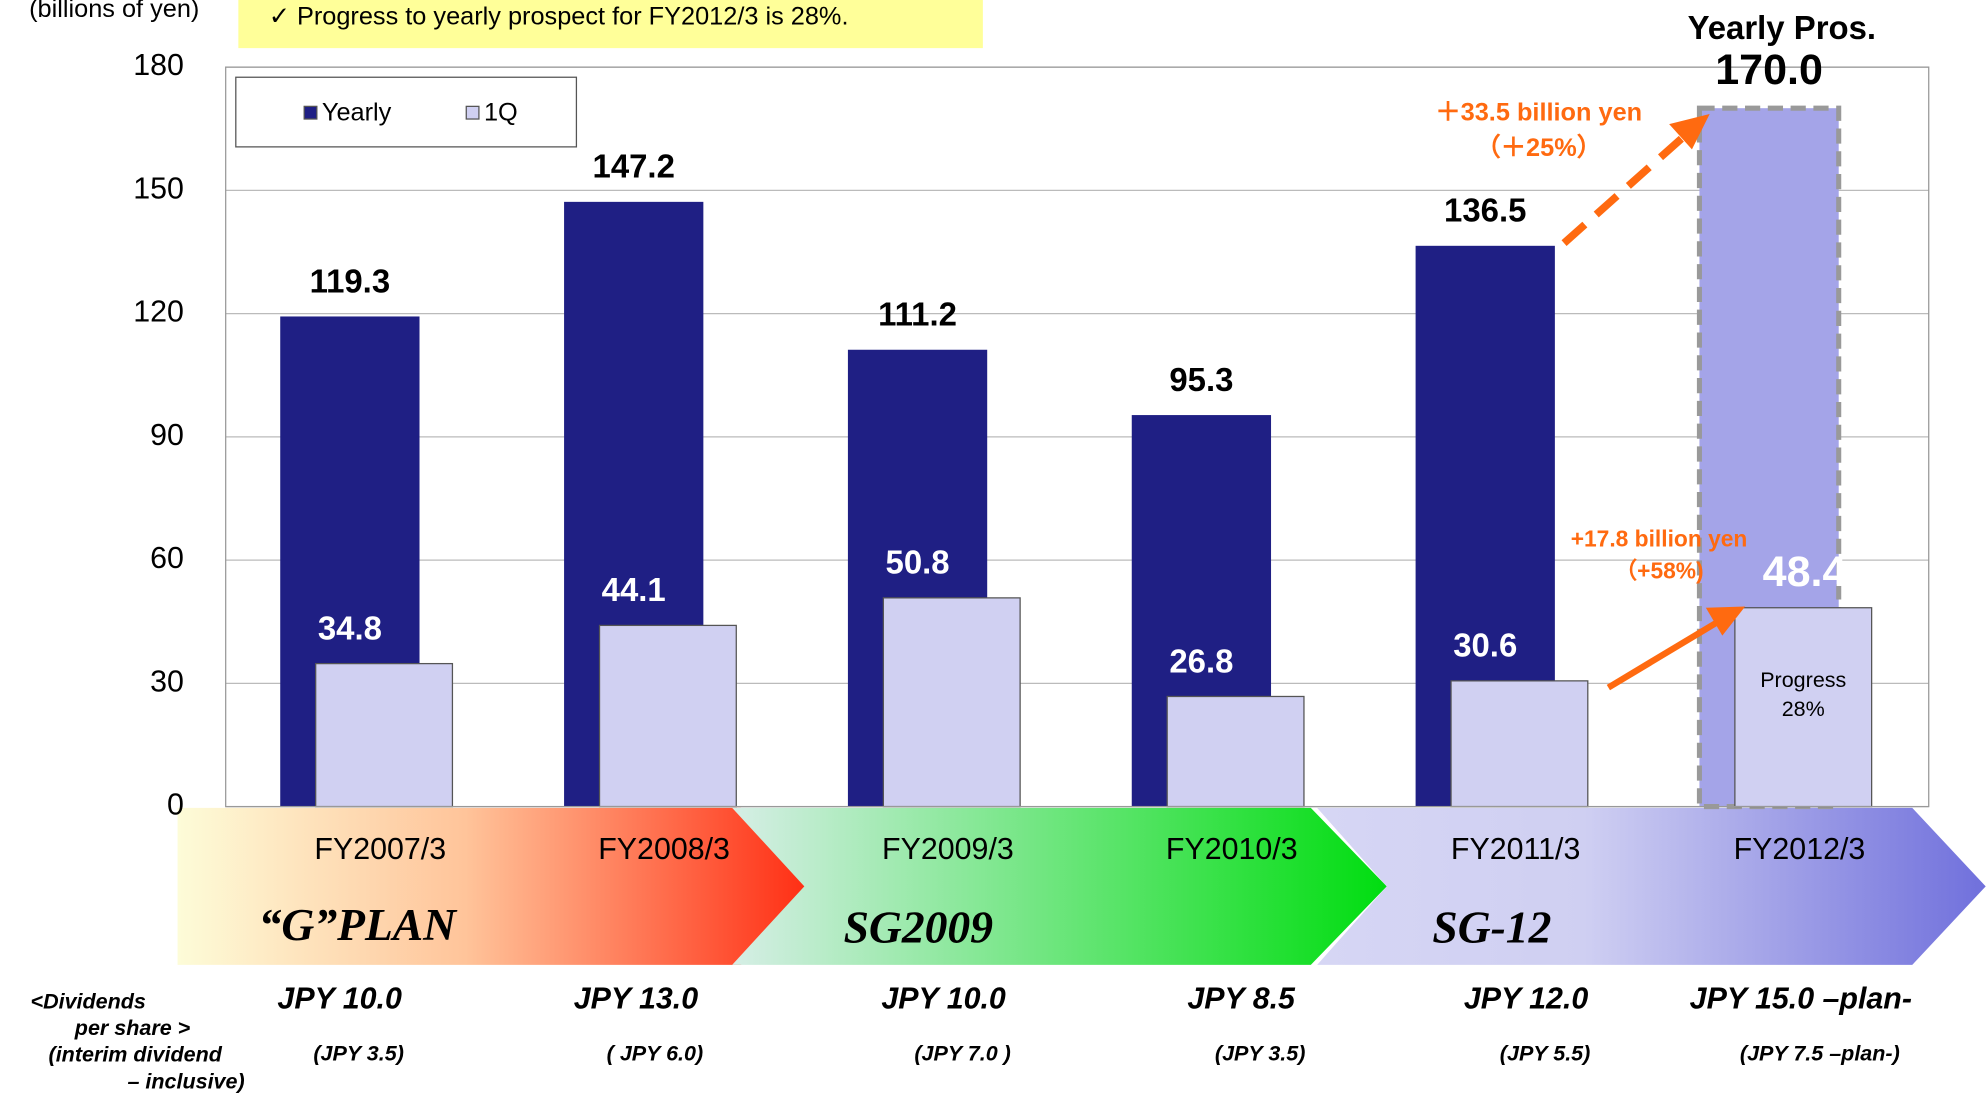  Describe the element at coordinates (158, 188) in the screenshot. I see `y-tick-label: 150` at that location.